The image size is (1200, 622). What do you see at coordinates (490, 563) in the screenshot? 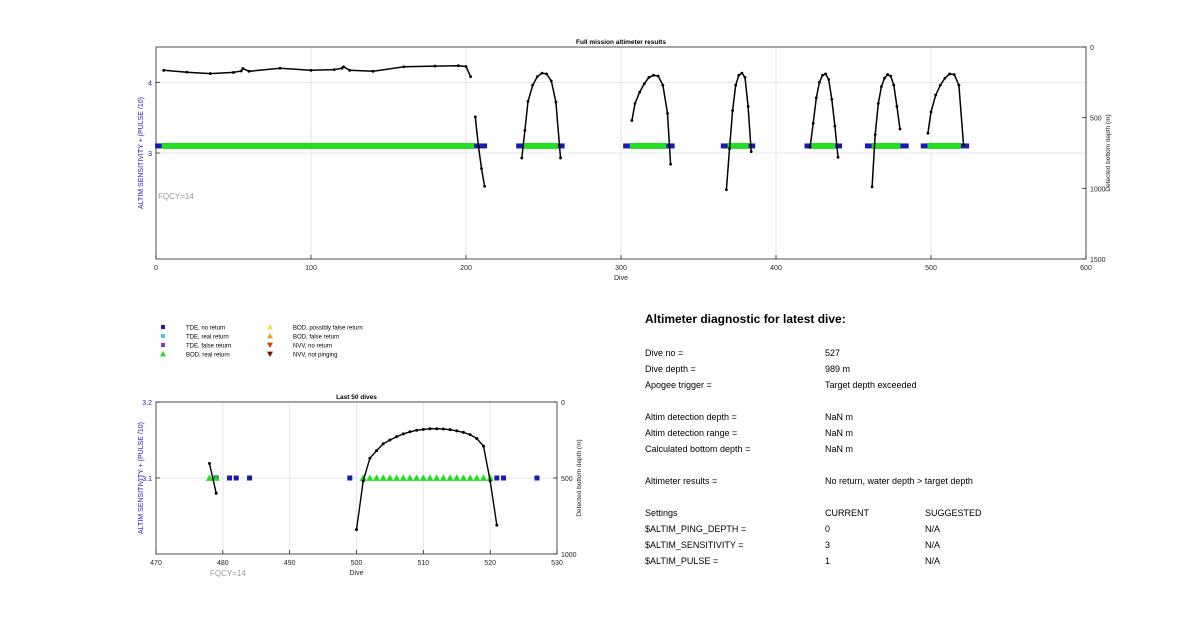
I see `x-tick-label: 520` at bounding box center [490, 563].